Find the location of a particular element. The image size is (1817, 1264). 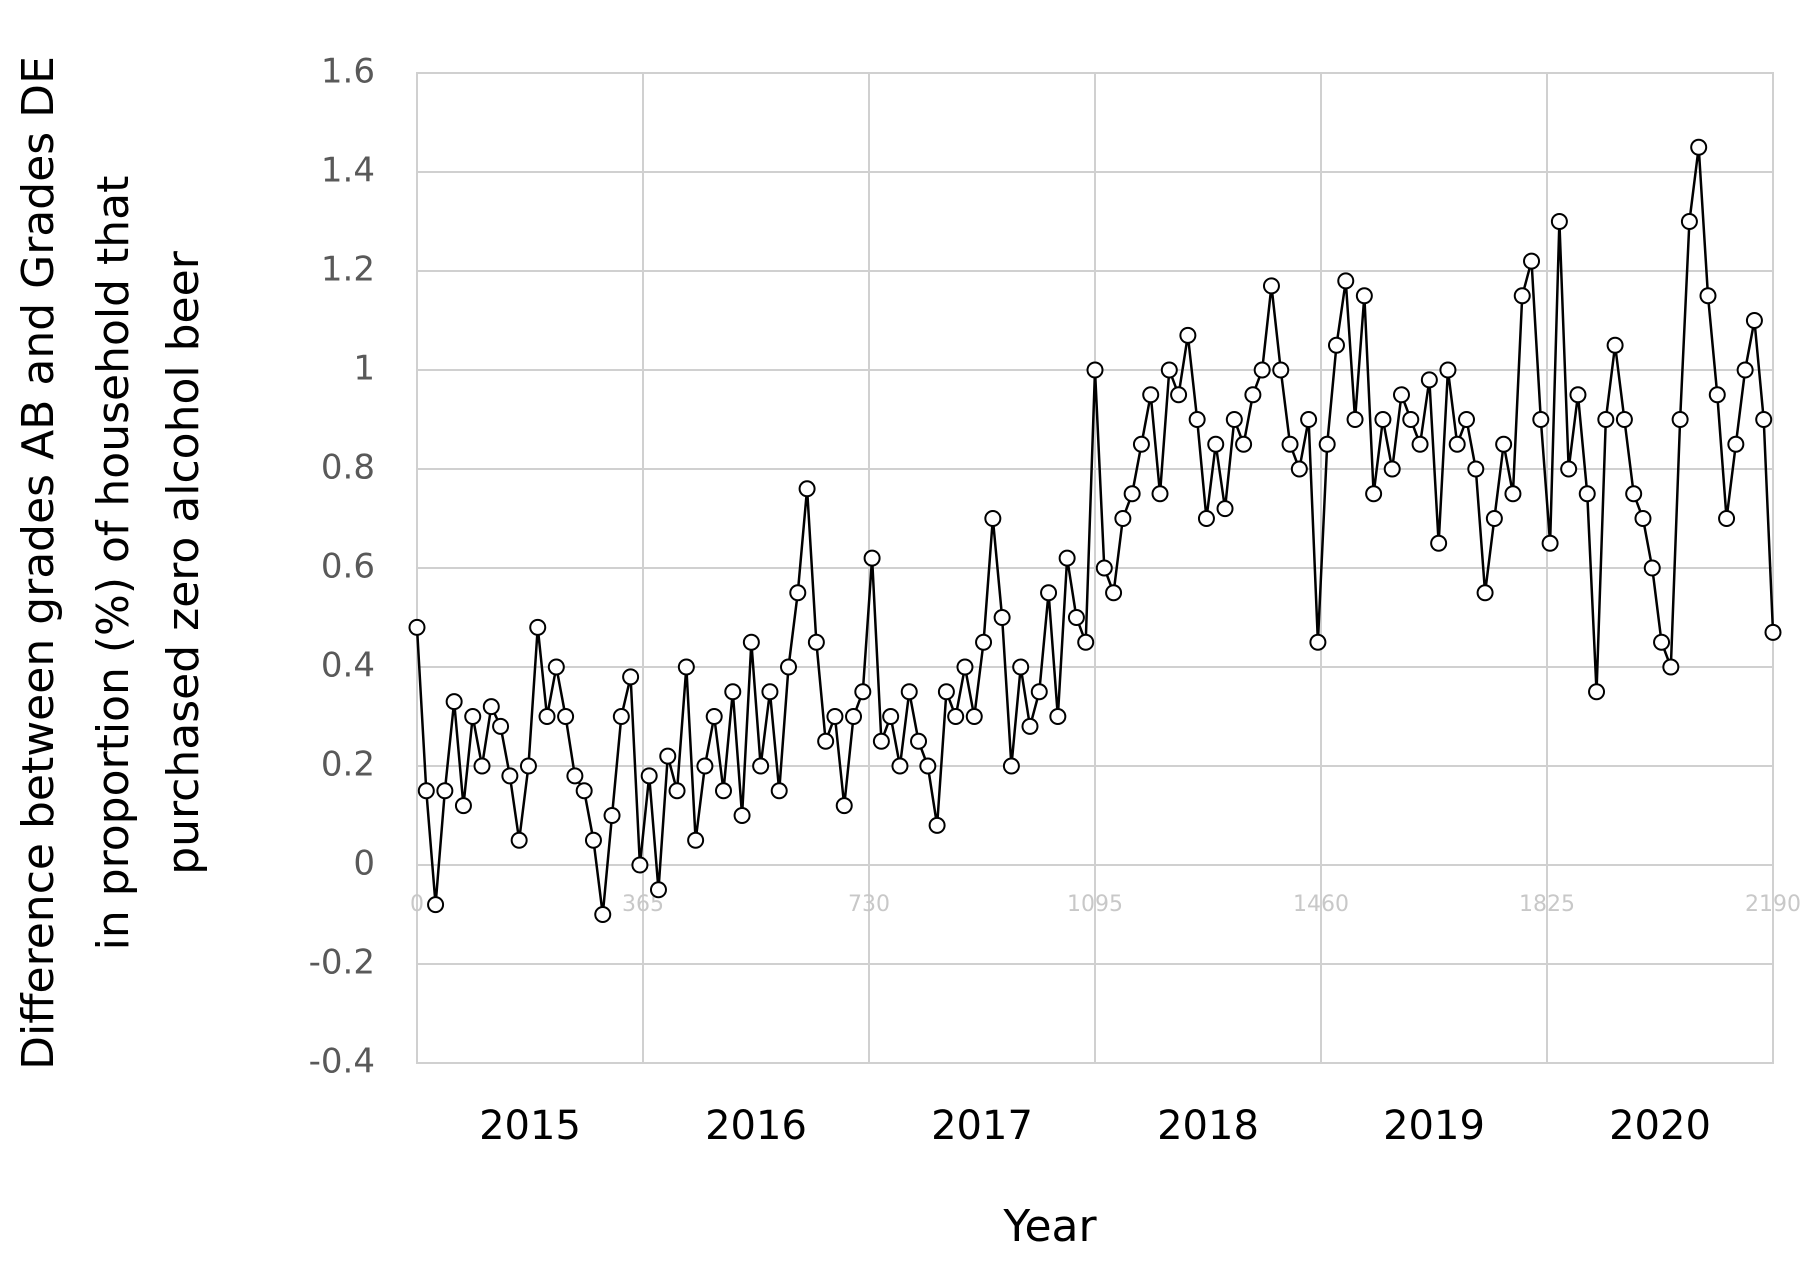

x-tick-label: 1460 is located at coordinates (1321, 904).